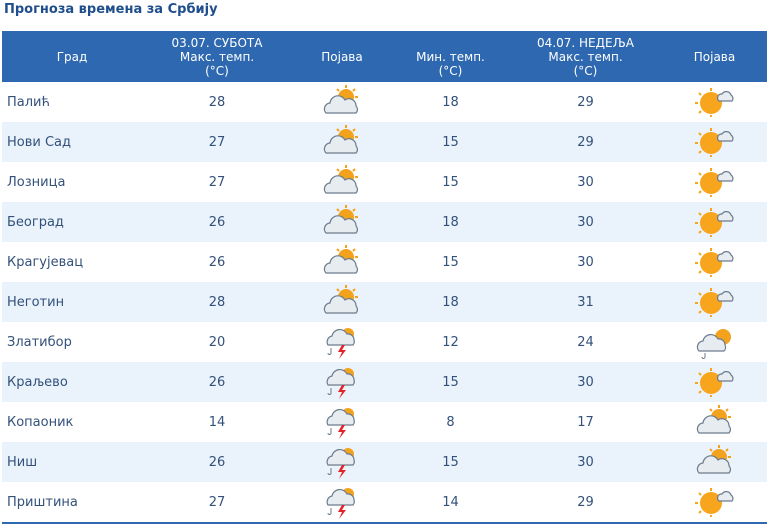 The height and width of the screenshot is (529, 770). I want to click on day1-max-label: Макс. темп., so click(217, 56).